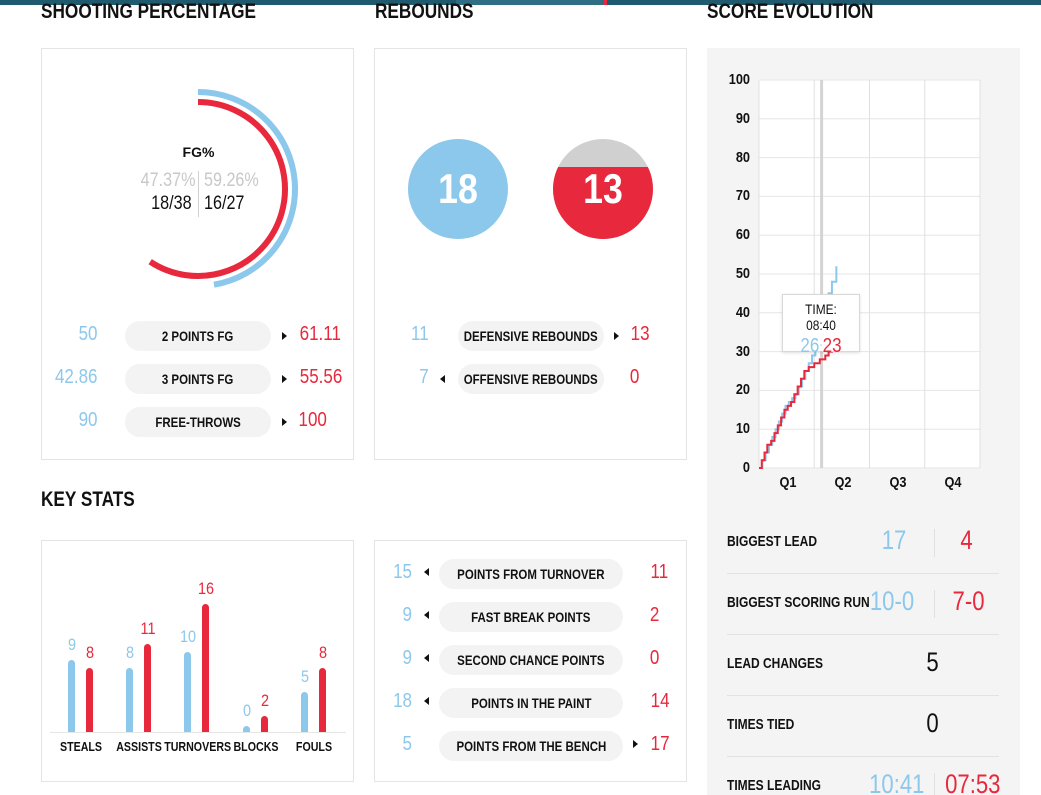 Image resolution: width=1041 pixels, height=795 pixels. Describe the element at coordinates (810, 346) in the screenshot. I see `tooltip-home-score: 26` at that location.